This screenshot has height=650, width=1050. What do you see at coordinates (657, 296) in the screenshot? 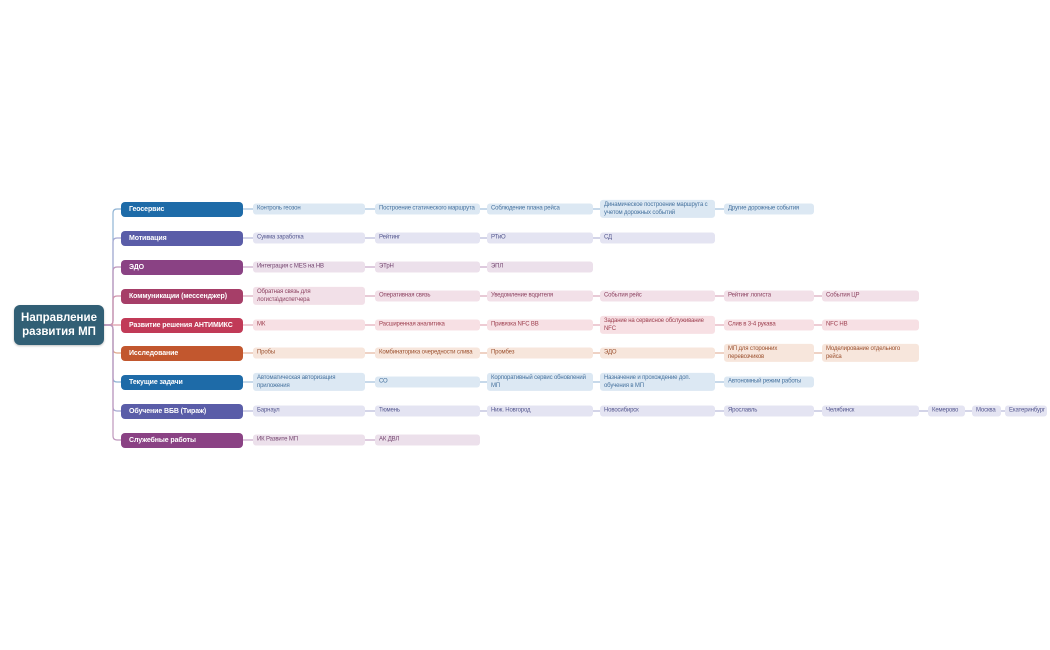
I see `child-node: События рейс` at bounding box center [657, 296].